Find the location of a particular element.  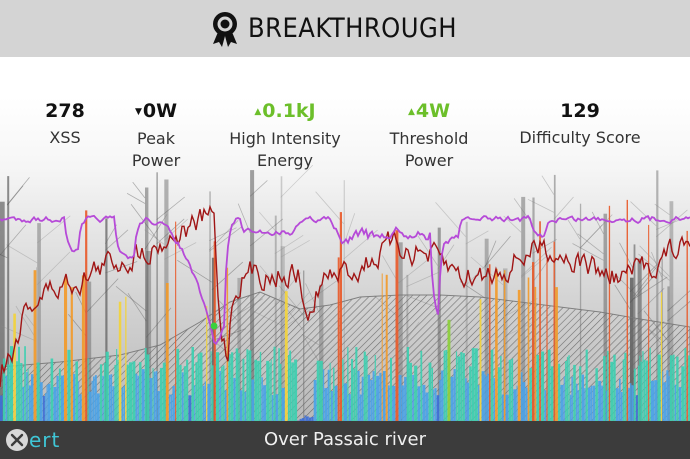

page-title: BREAKTHROUGH is located at coordinates (352, 28).